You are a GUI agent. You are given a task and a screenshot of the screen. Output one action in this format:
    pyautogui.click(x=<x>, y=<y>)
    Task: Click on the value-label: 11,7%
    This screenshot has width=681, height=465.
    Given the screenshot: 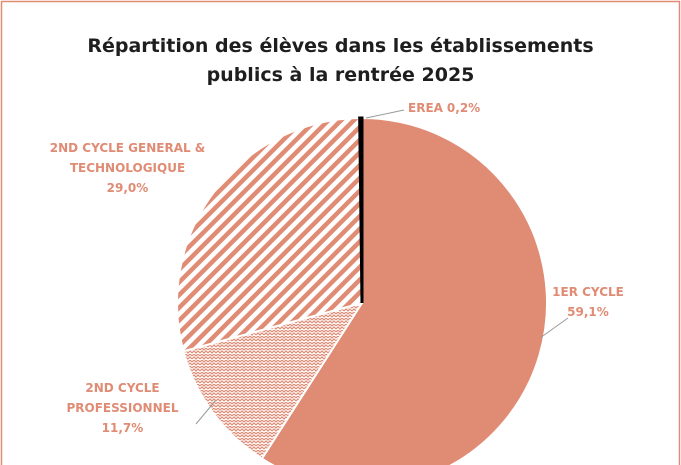 What is the action you would take?
    pyautogui.click(x=122, y=428)
    